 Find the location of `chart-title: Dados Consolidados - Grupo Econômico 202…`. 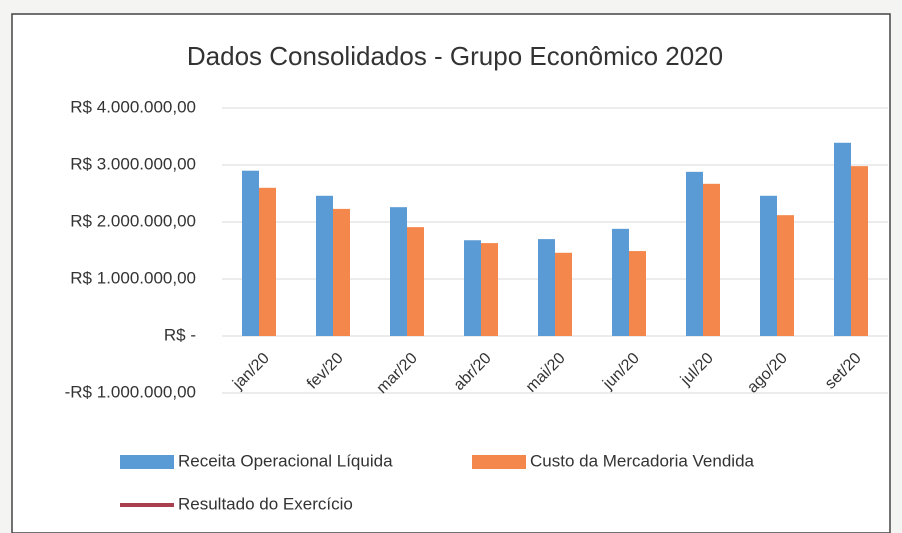

chart-title: Dados Consolidados - Grupo Econômico 202… is located at coordinates (455, 56).